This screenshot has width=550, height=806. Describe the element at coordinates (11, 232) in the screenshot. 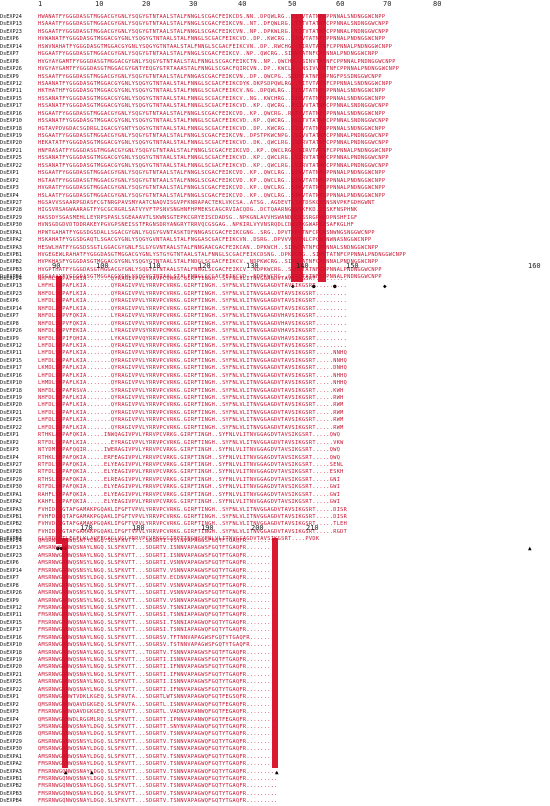

I see `sequence-name: DsEXPA1` at that location.